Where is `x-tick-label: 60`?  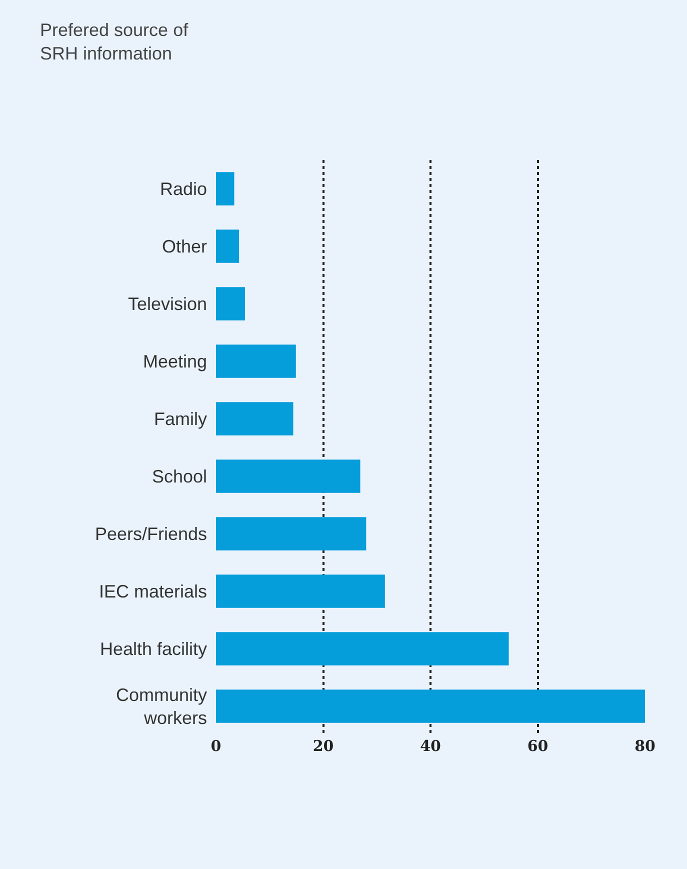
x-tick-label: 60 is located at coordinates (537, 746).